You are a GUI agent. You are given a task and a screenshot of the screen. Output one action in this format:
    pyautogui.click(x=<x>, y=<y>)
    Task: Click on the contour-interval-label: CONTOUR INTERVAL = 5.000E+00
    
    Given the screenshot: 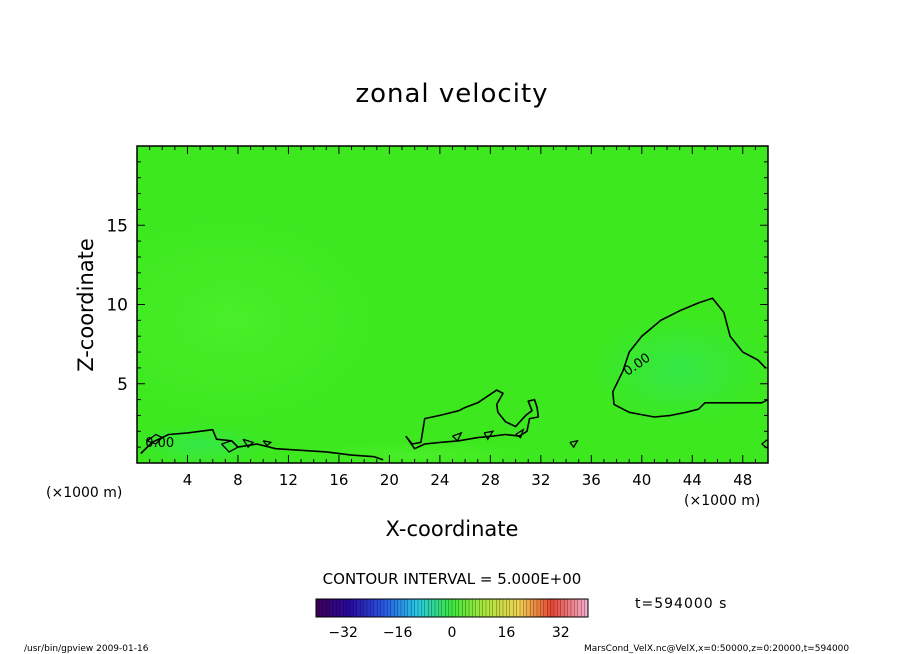 What is the action you would take?
    pyautogui.click(x=452, y=579)
    